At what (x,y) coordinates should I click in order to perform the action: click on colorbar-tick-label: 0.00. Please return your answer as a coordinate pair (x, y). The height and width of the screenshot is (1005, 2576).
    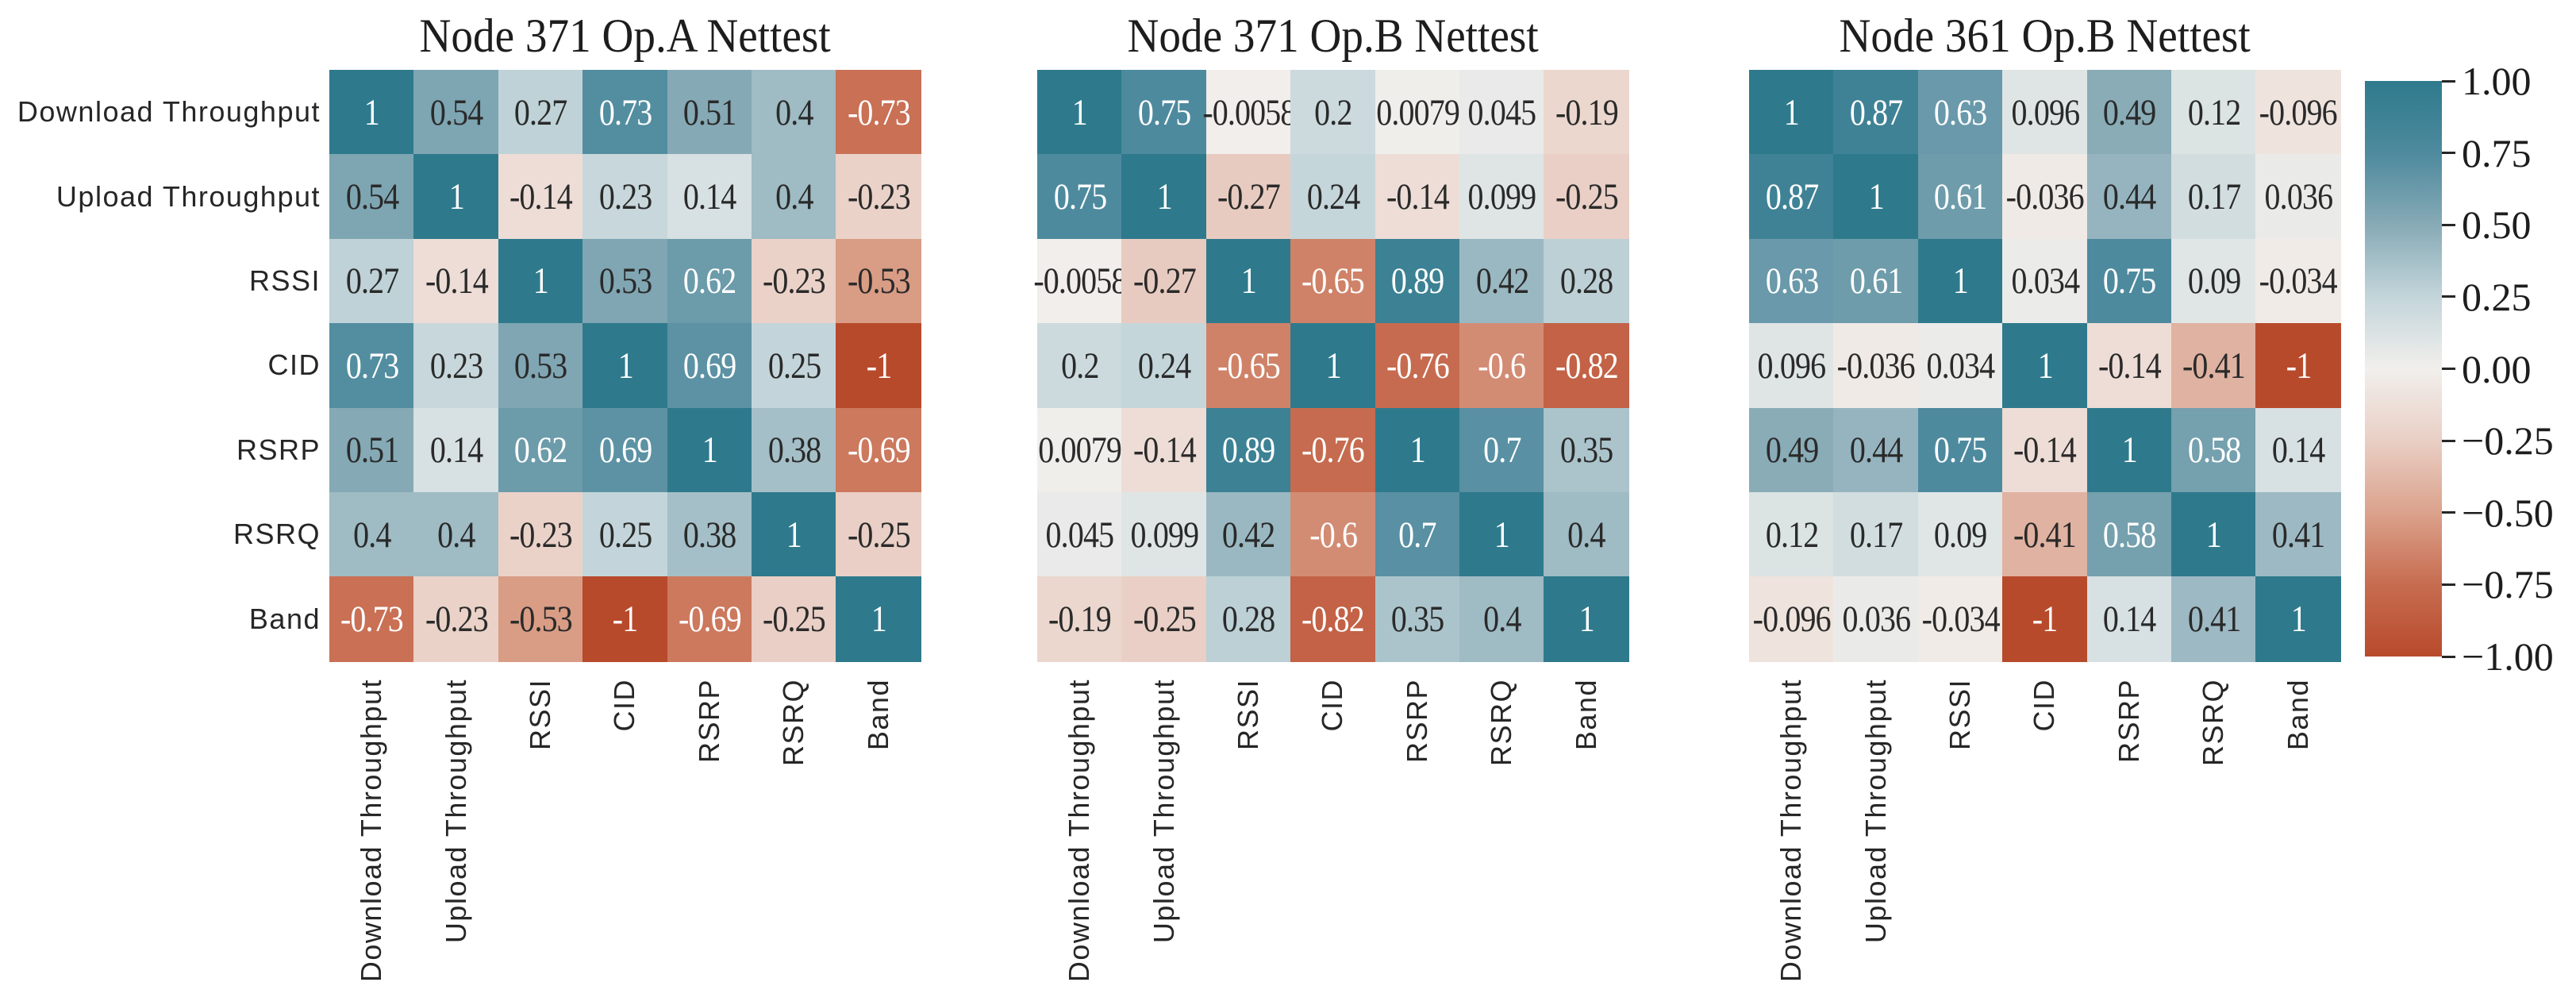
    Looking at the image, I should click on (2497, 368).